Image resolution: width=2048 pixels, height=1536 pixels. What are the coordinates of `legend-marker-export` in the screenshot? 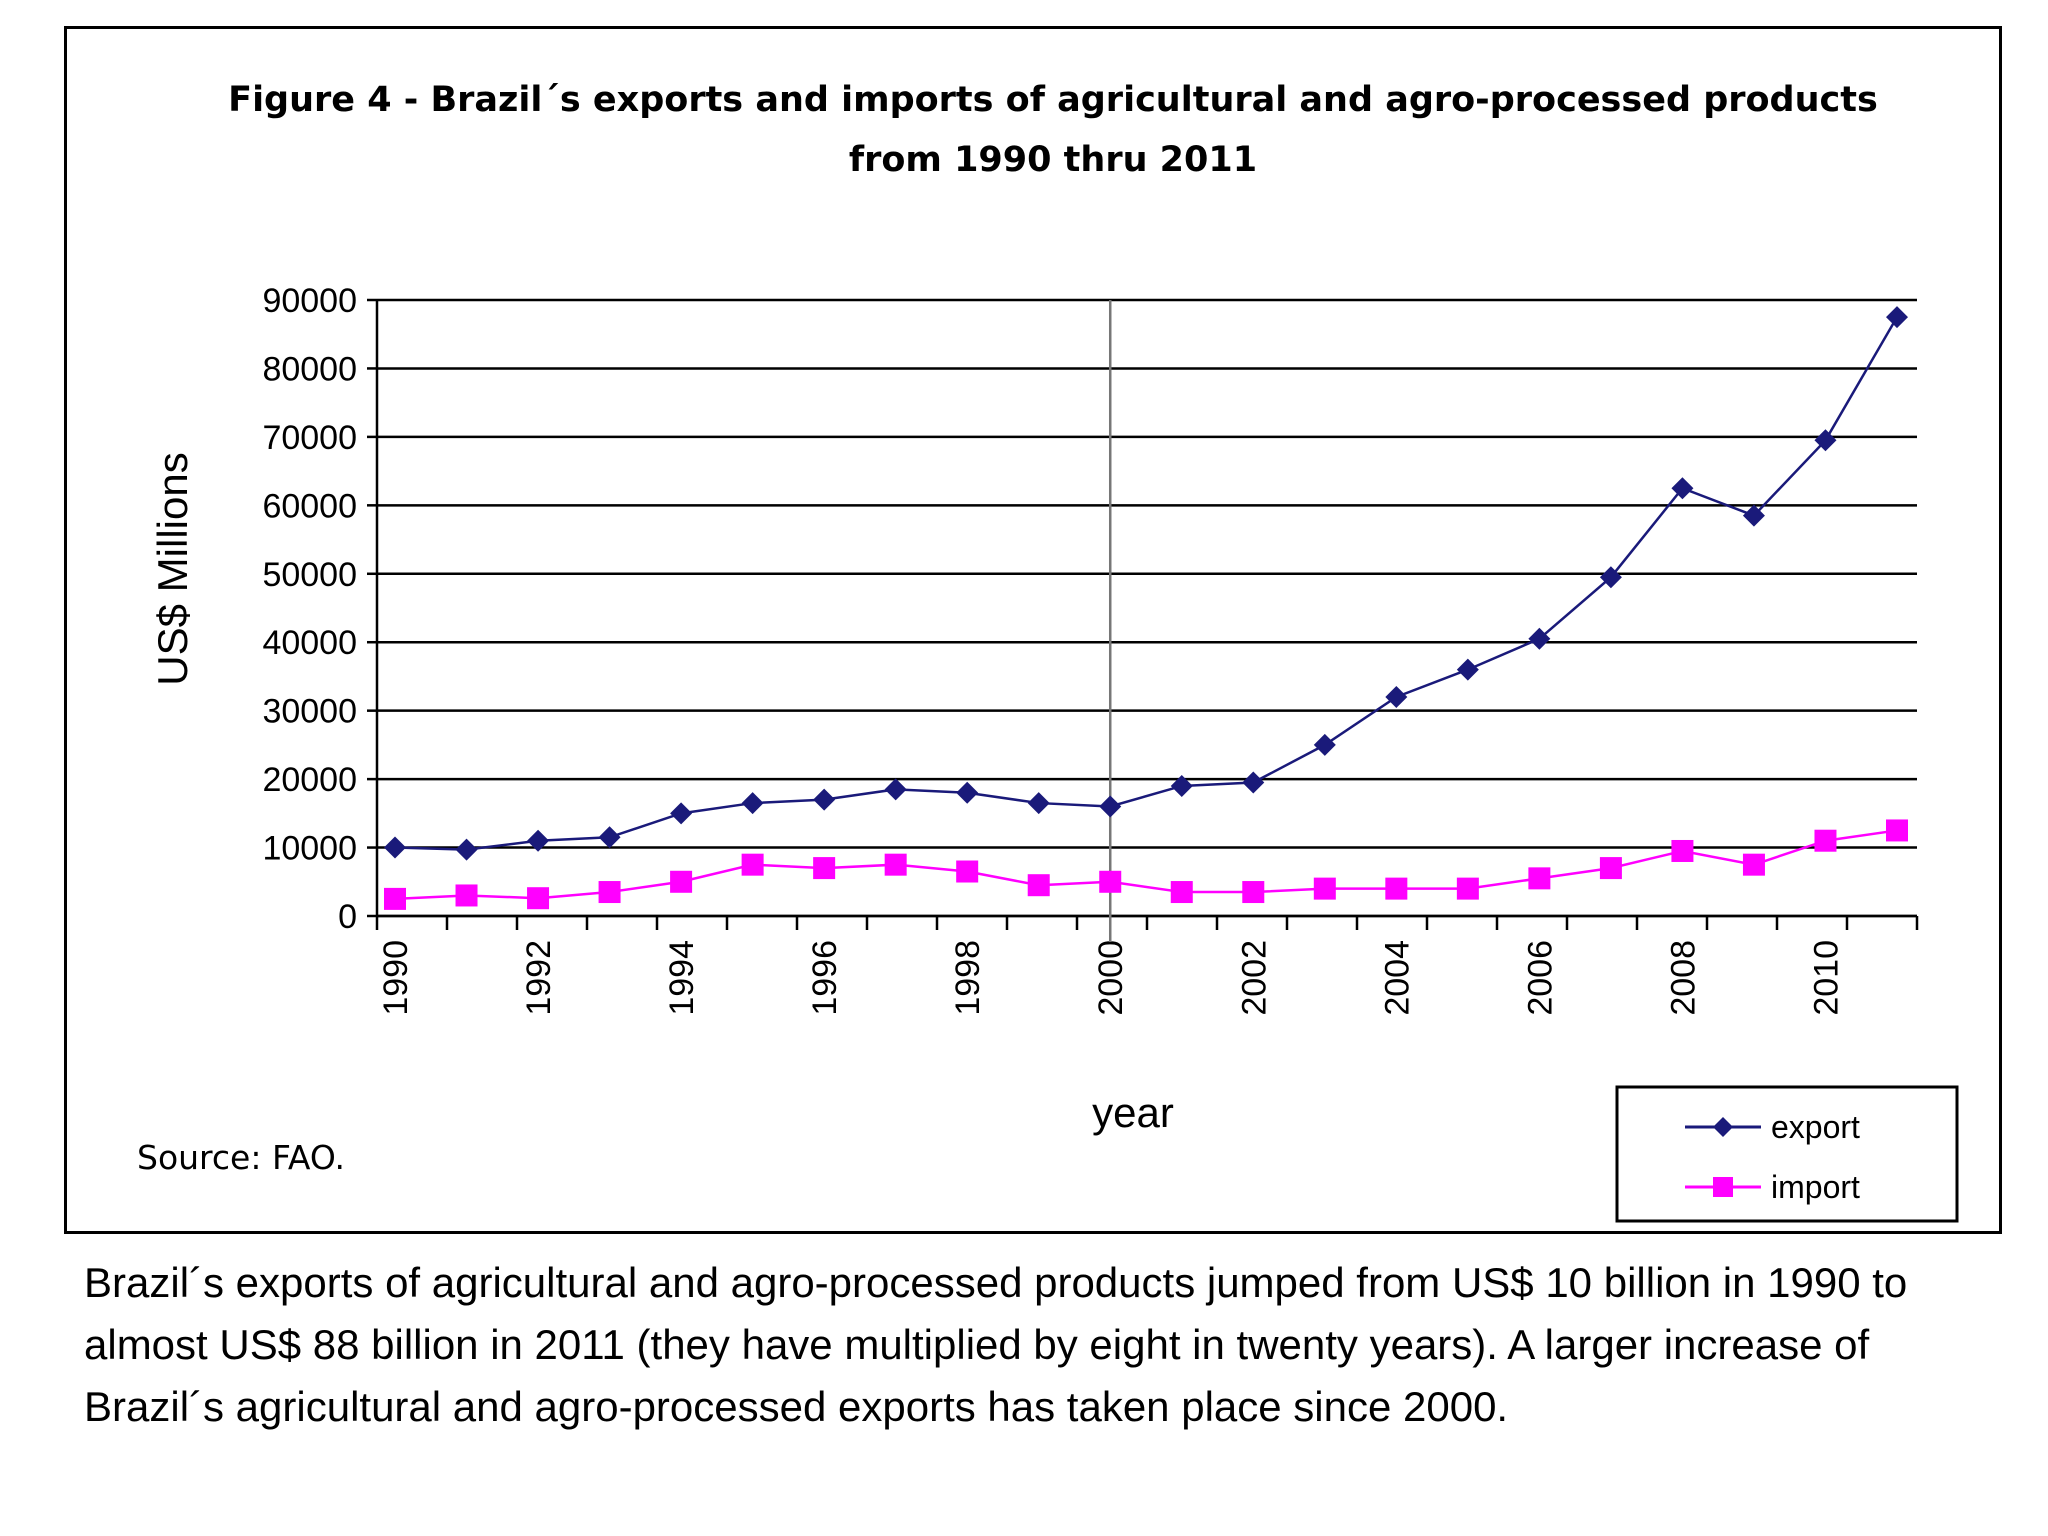 It's located at (1723, 1127).